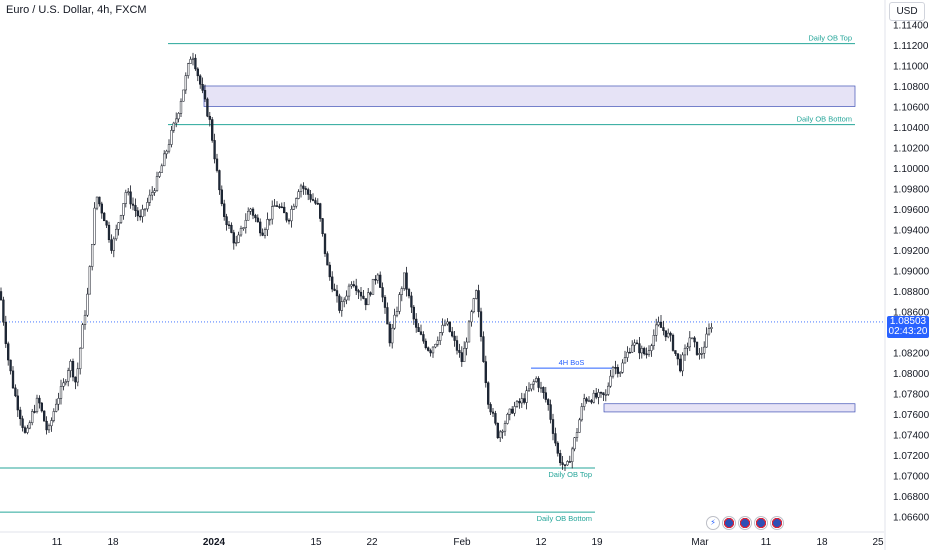 This screenshot has height=555, width=932. Describe the element at coordinates (564, 518) in the screenshot. I see `zone-label: Daily OB Bottom` at that location.